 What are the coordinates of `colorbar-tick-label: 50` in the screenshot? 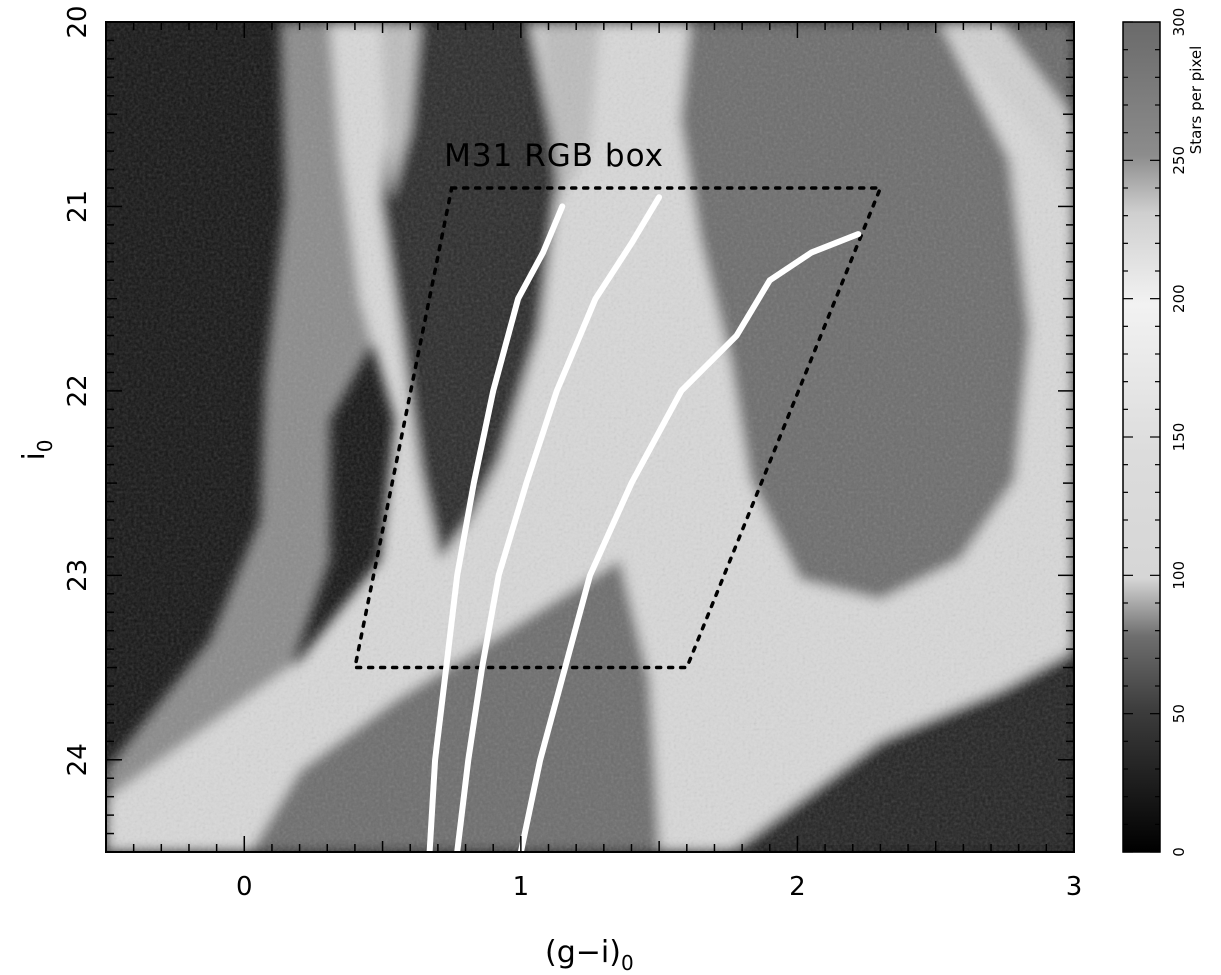 It's located at (1179, 713).